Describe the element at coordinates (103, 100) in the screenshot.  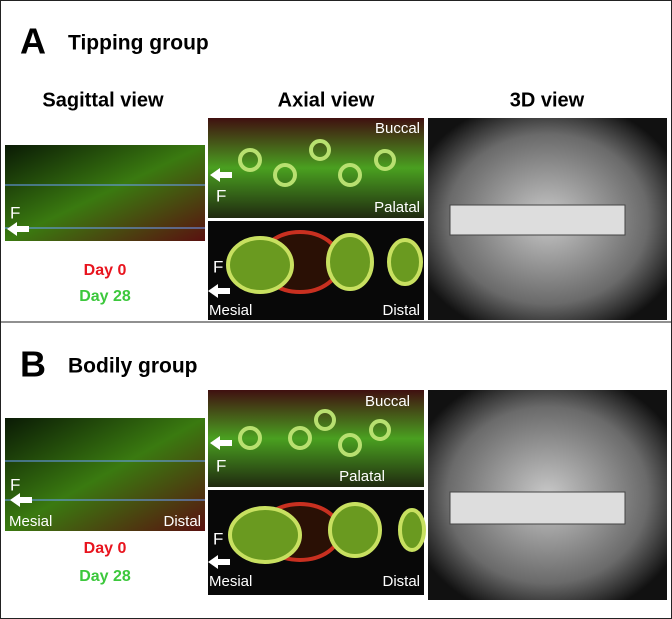
I see `column-header: Sagittal view` at that location.